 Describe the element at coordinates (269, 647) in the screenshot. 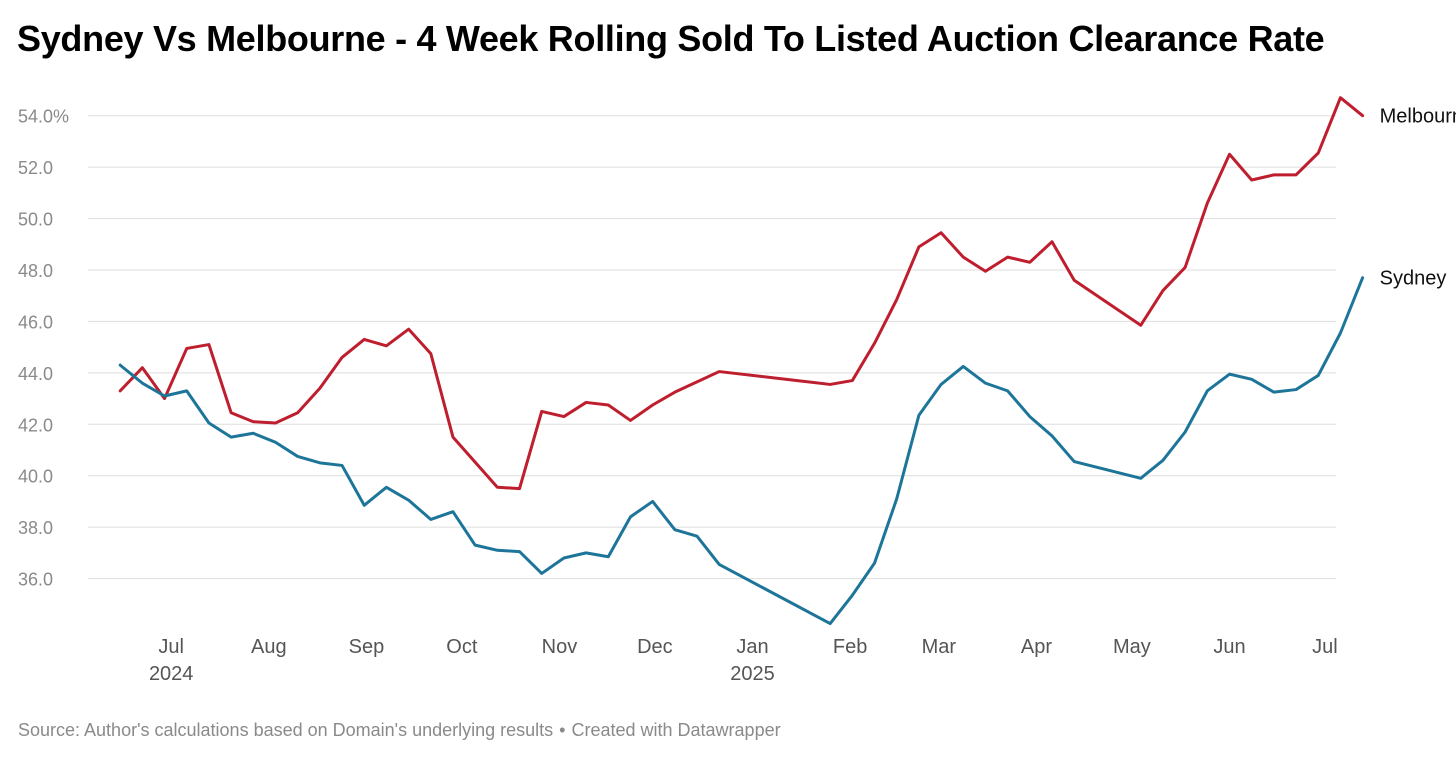

I see `x-tick-label: Aug` at that location.